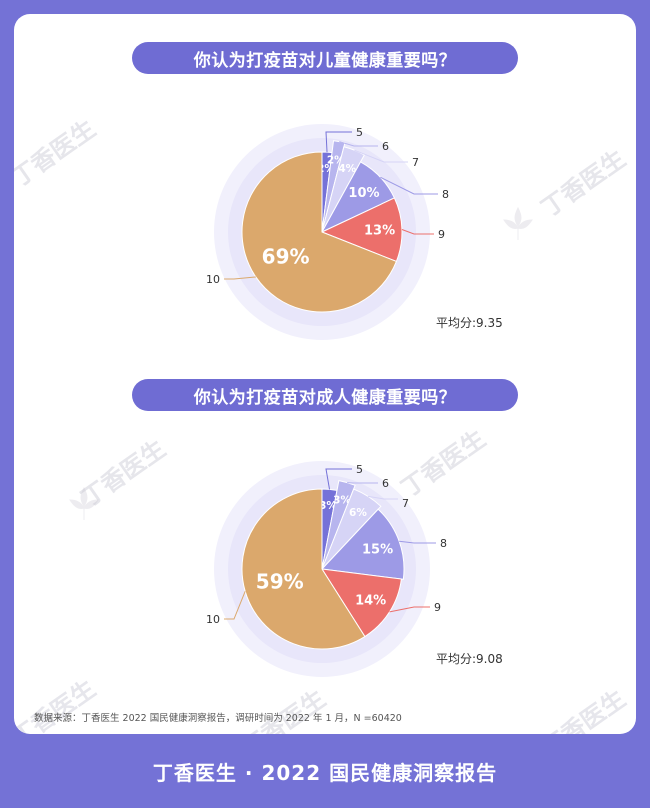 The height and width of the screenshot is (808, 650). What do you see at coordinates (377, 550) in the screenshot?
I see `pie-percent-label-8: 15%` at bounding box center [377, 550].